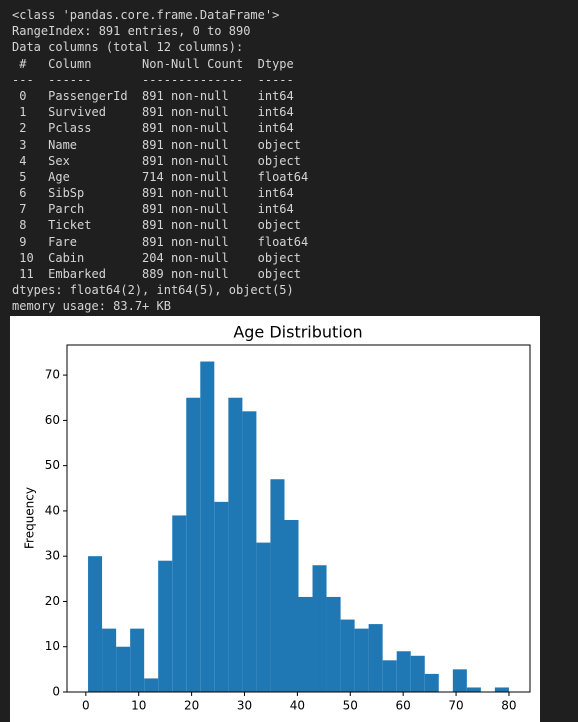  Describe the element at coordinates (160, 209) in the screenshot. I see `info-line: 7 Parch 891 non-null int64` at that location.